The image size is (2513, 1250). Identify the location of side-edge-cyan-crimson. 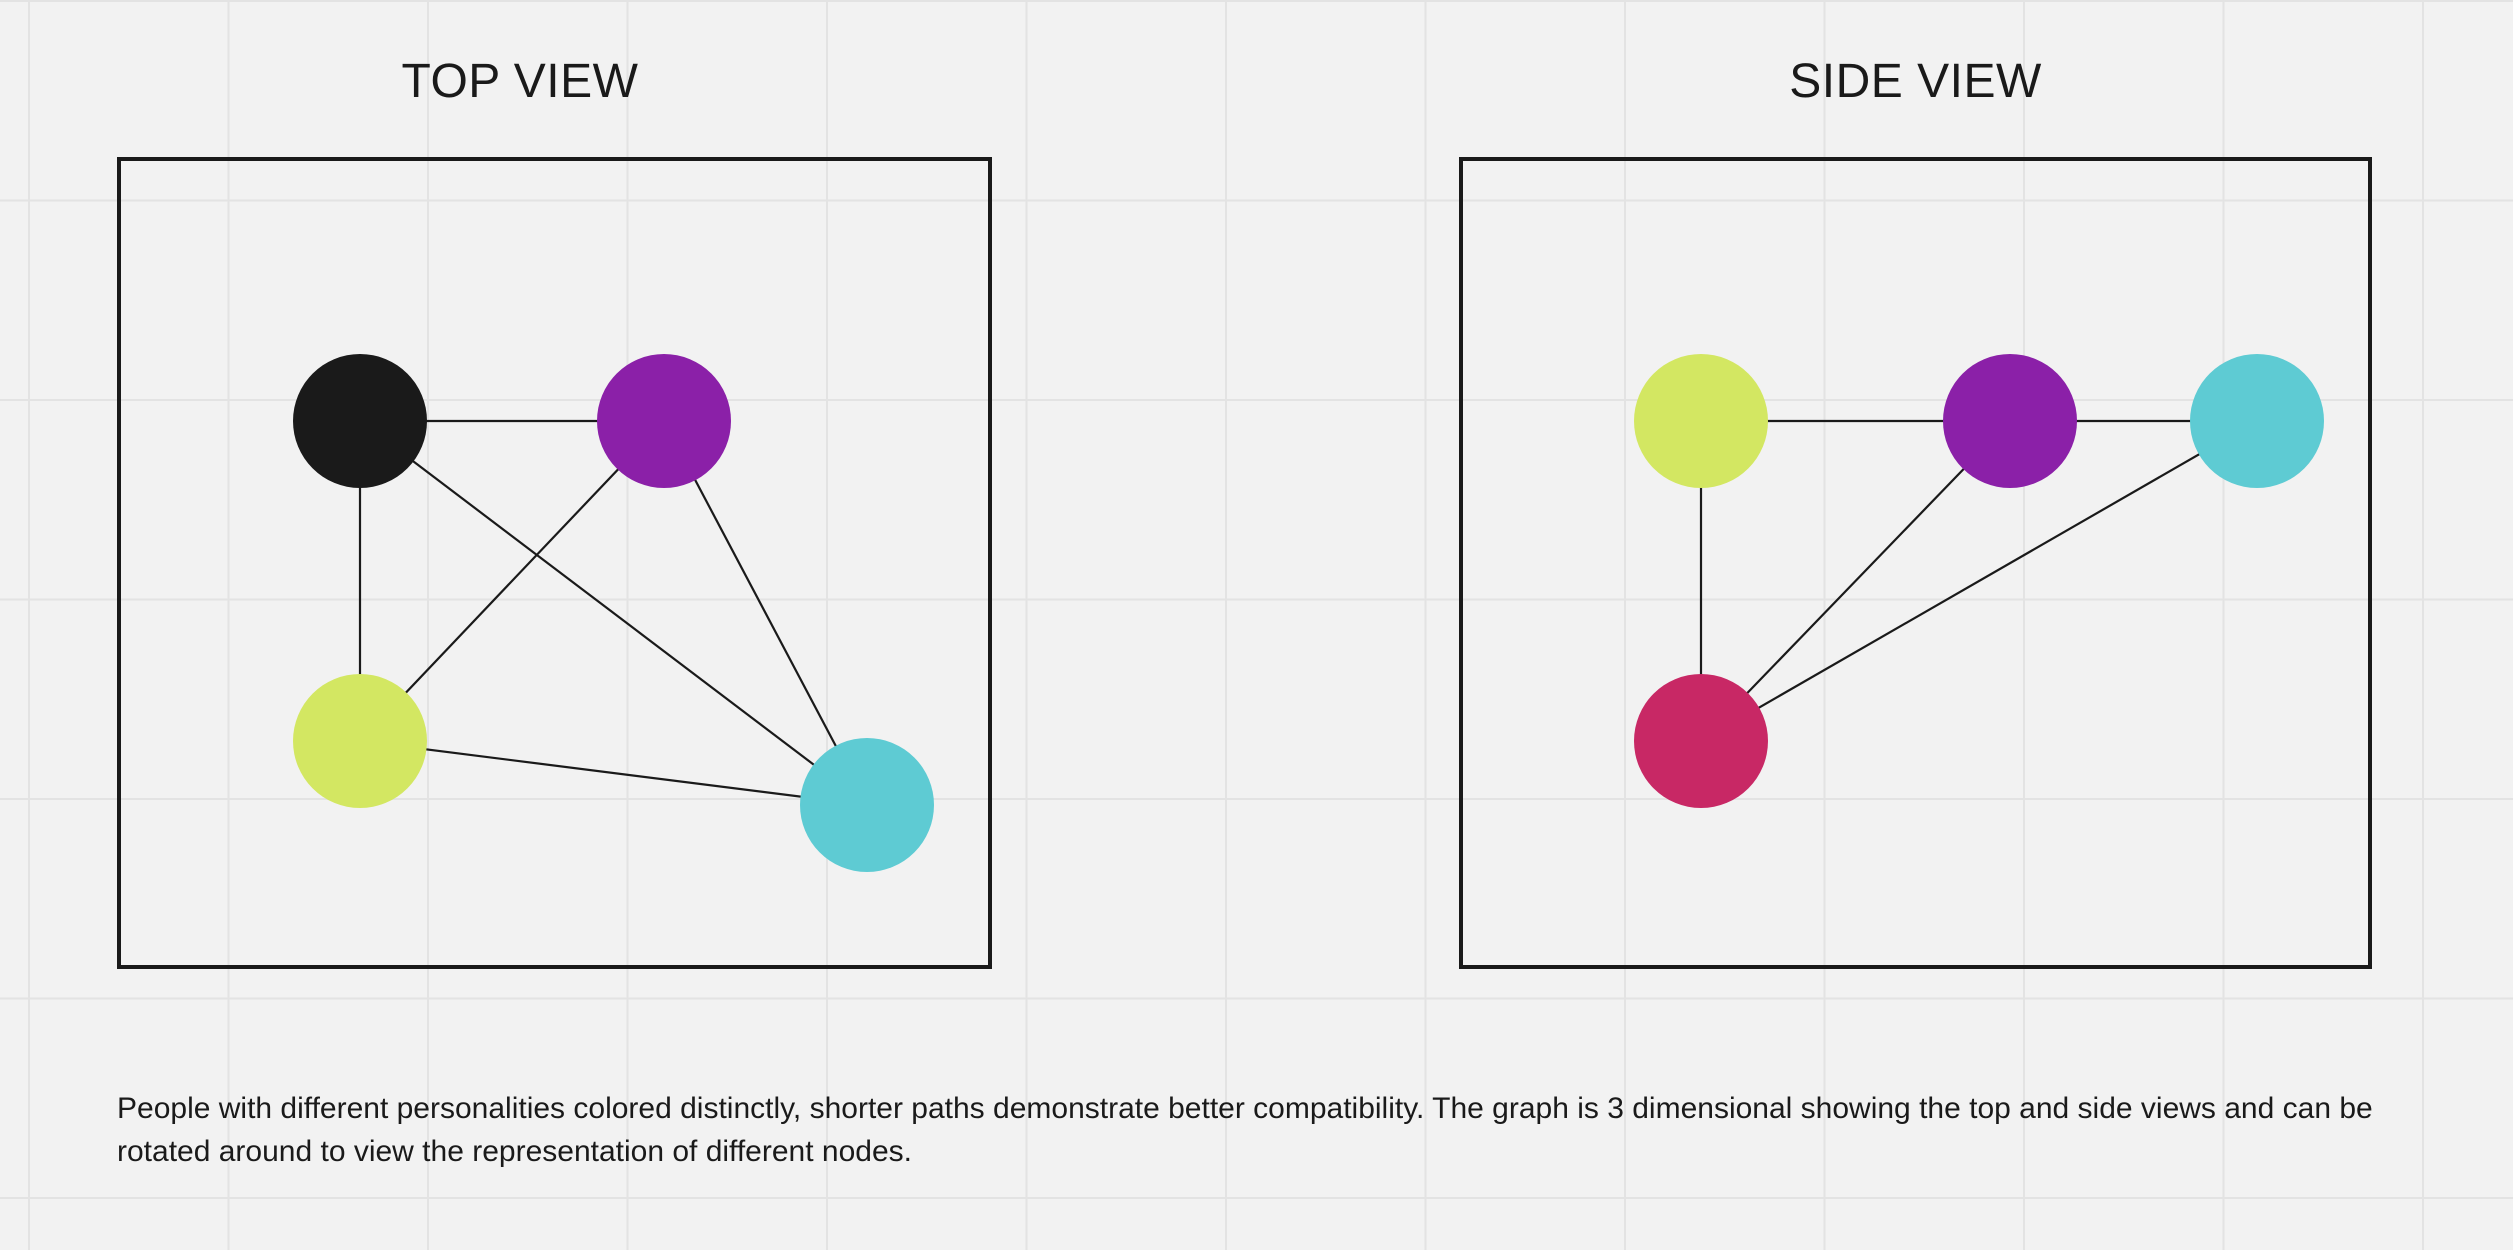
(1979, 581).